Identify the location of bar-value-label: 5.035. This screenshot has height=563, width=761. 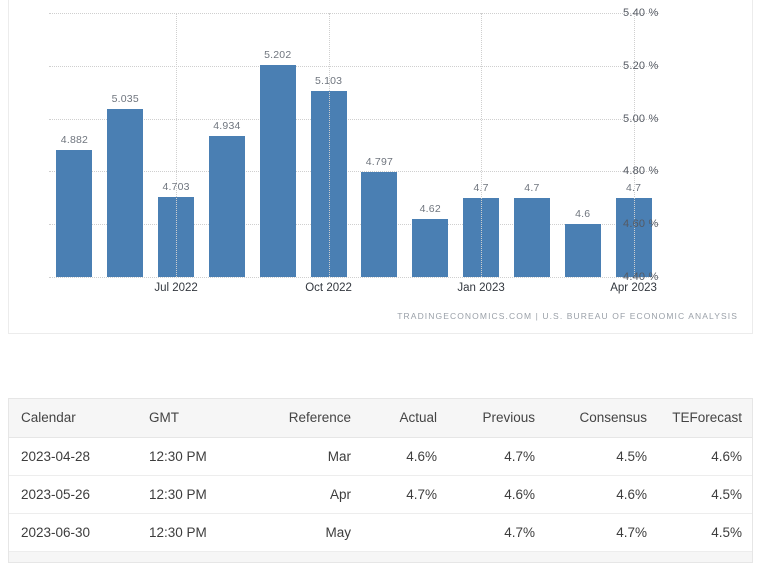
(125, 99).